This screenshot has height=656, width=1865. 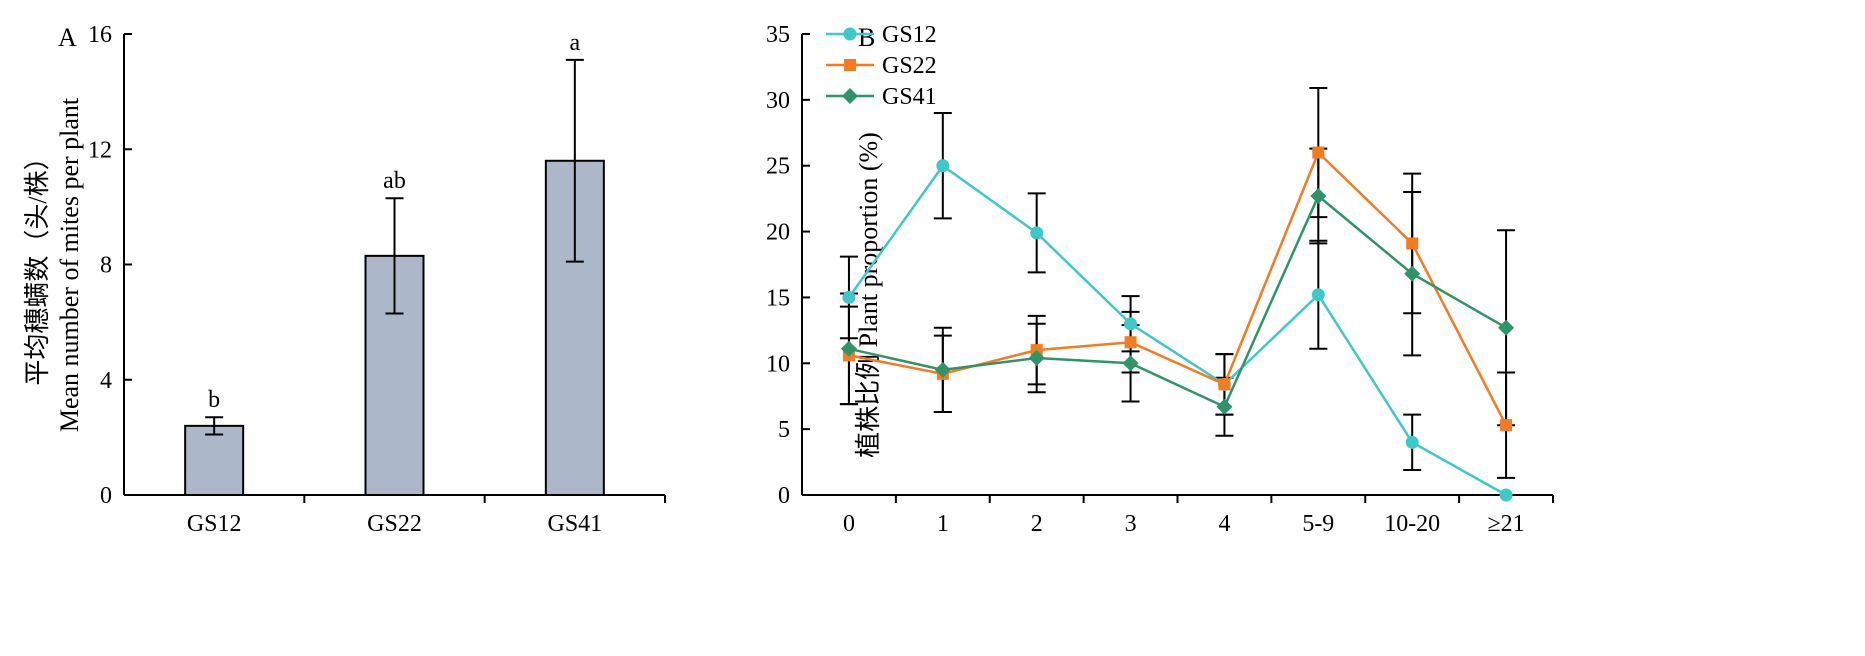 I want to click on y-tick-label: 30, so click(x=778, y=101).